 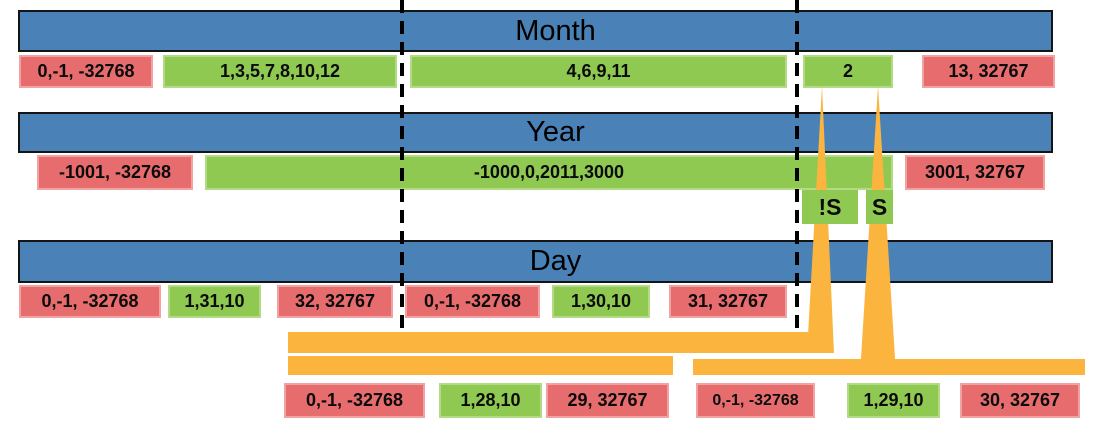 What do you see at coordinates (893, 400) in the screenshot?
I see `feb29-partition-valid: 1,29,10` at bounding box center [893, 400].